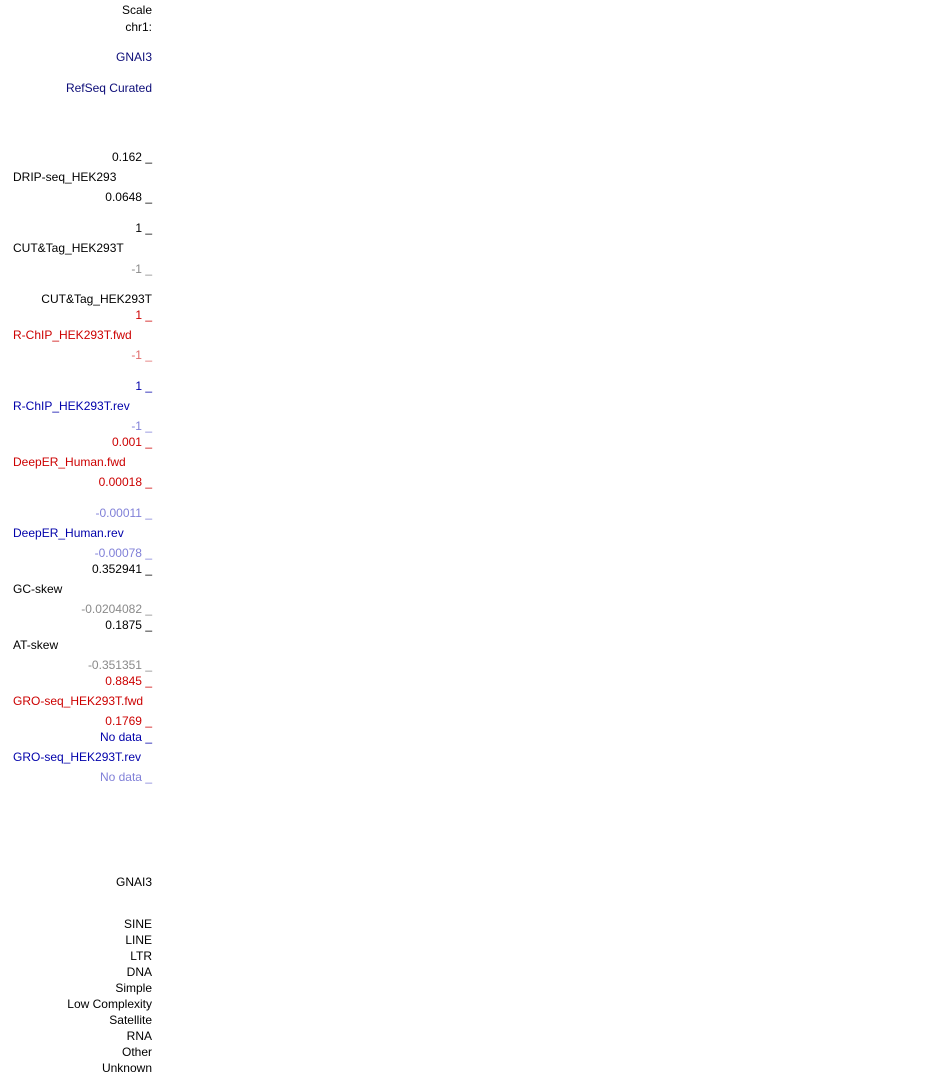 This screenshot has width=950, height=1077. What do you see at coordinates (116, 609) in the screenshot?
I see `track-label: -0.0204082 _` at bounding box center [116, 609].